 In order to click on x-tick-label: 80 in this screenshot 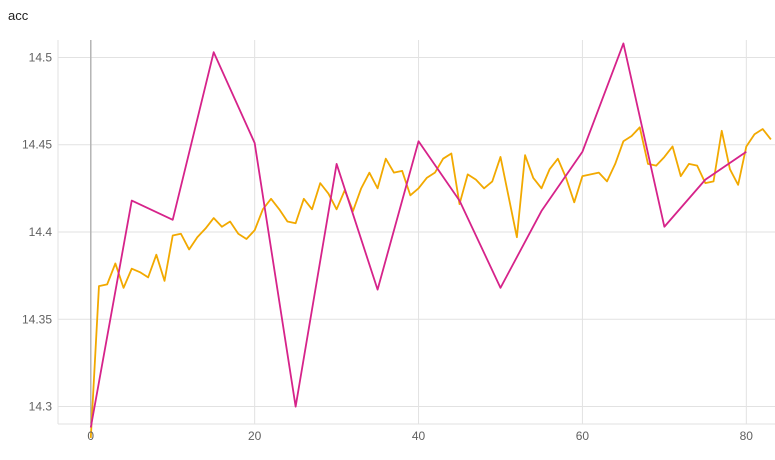, I will do `click(747, 436)`.